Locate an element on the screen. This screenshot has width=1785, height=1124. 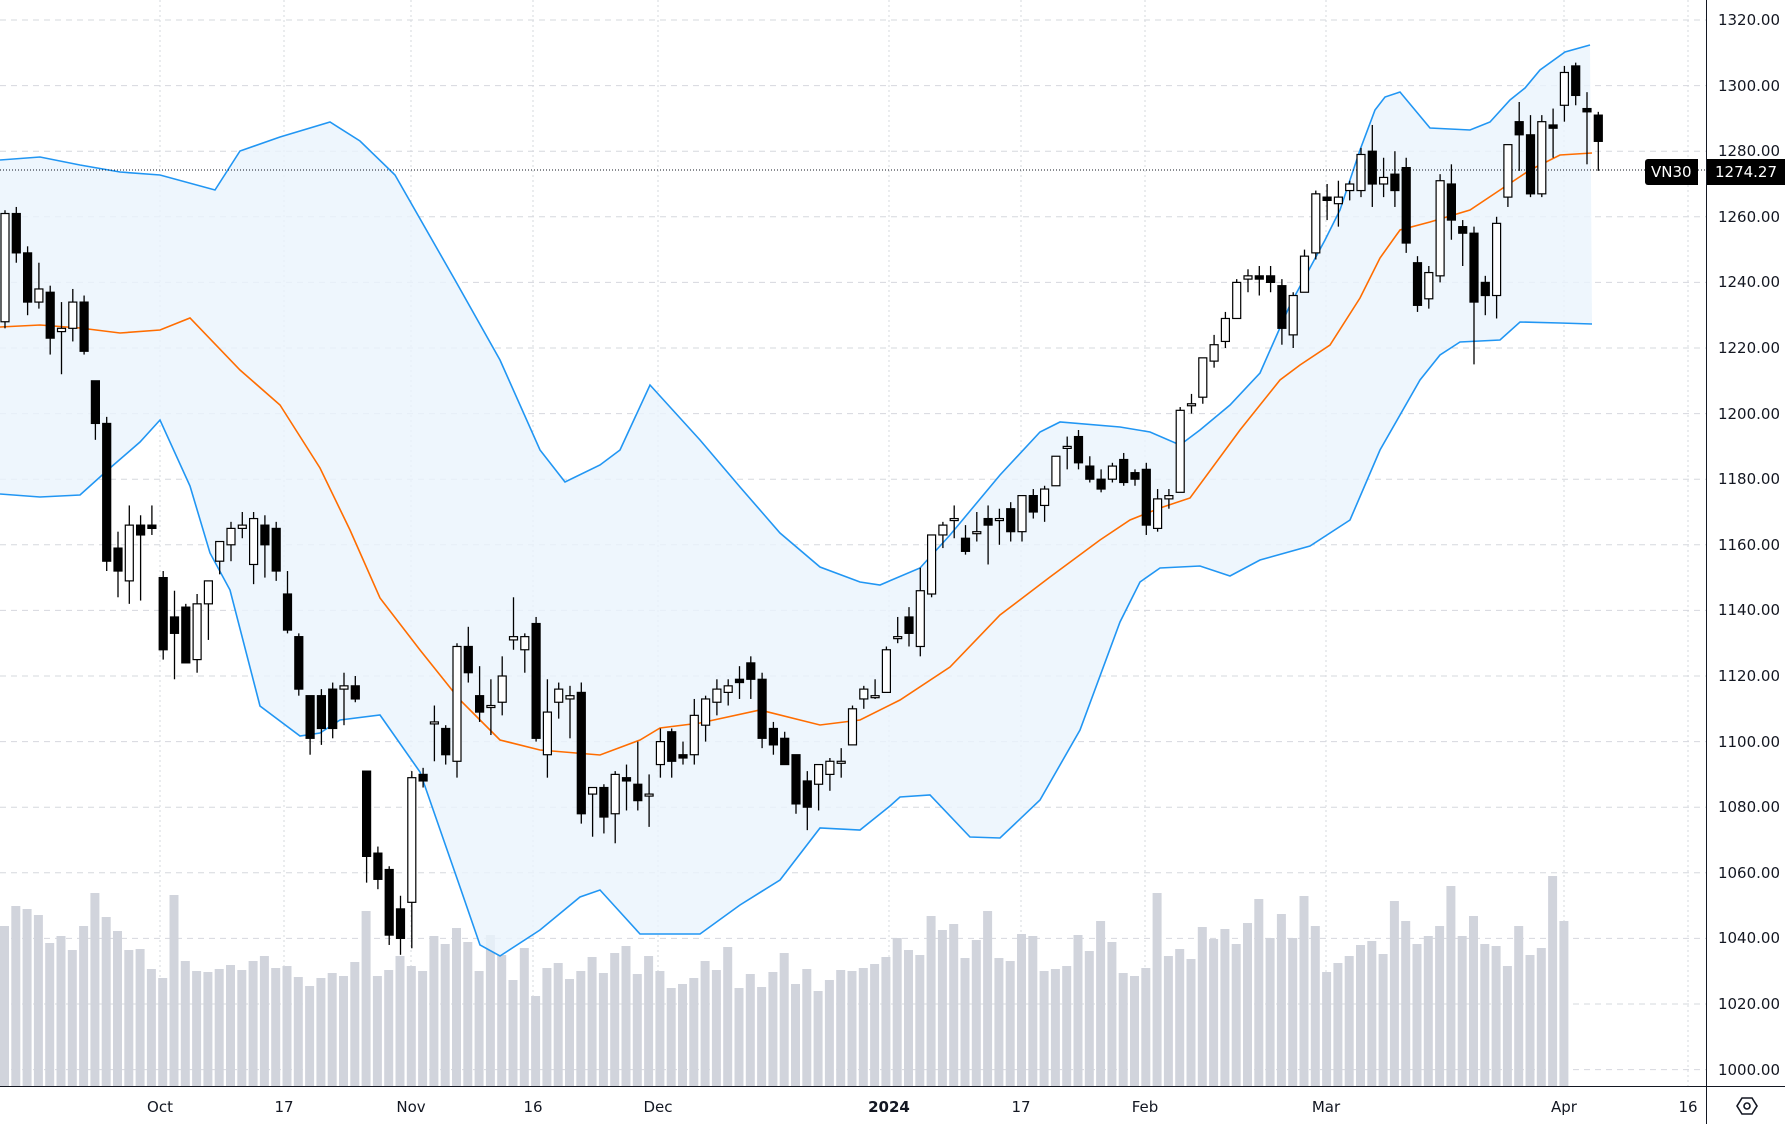
time-axis: Oct 17 Nov 16 Dec 2024 17 Feb Mar Apr 16 is located at coordinates (853, 1105).